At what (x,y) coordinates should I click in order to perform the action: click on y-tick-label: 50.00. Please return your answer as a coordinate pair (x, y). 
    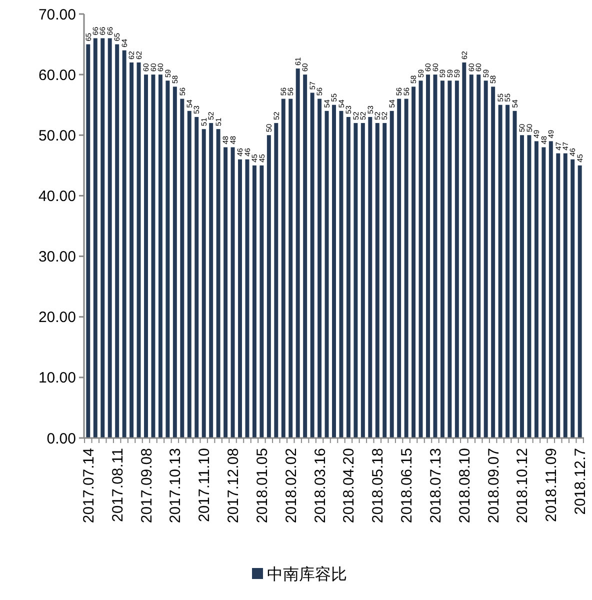
    Looking at the image, I should click on (57, 135).